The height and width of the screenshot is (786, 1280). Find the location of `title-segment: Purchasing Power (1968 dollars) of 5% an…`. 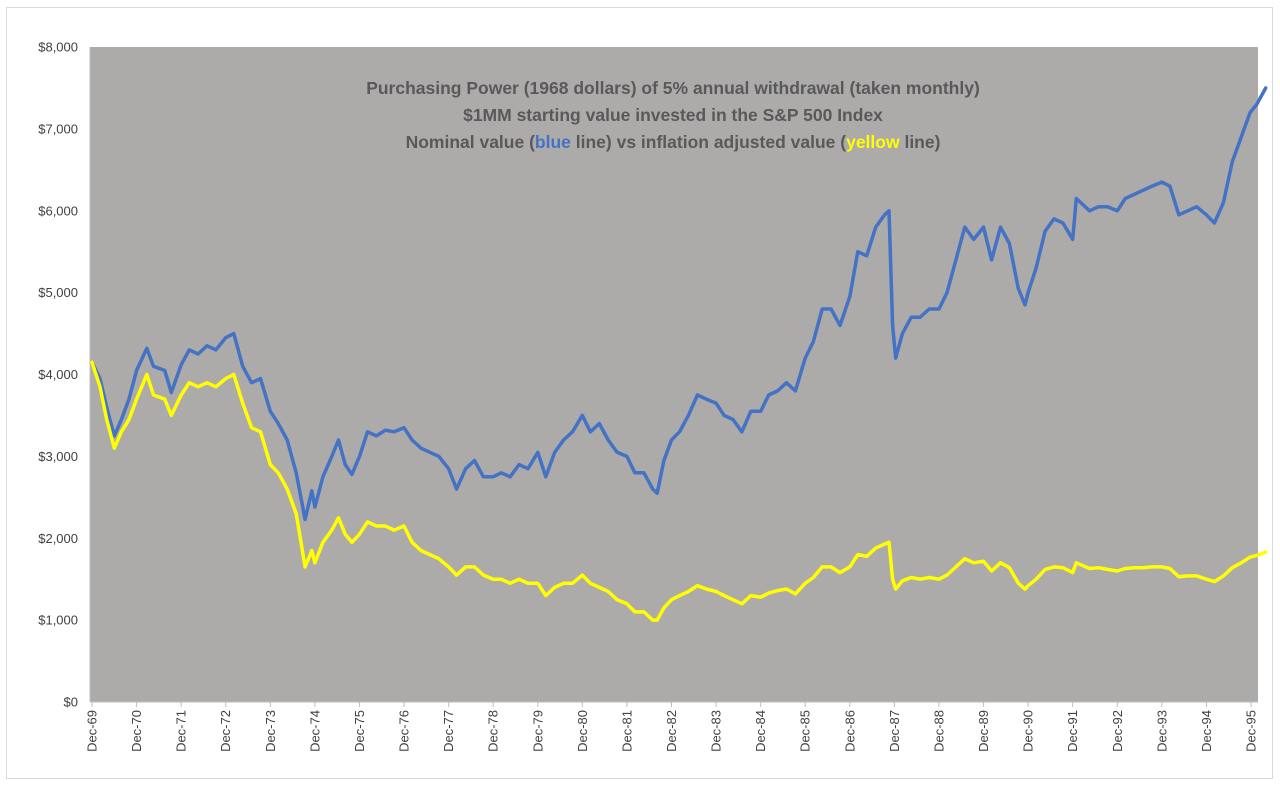

title-segment: Purchasing Power (1968 dollars) of 5% an… is located at coordinates (673, 88).